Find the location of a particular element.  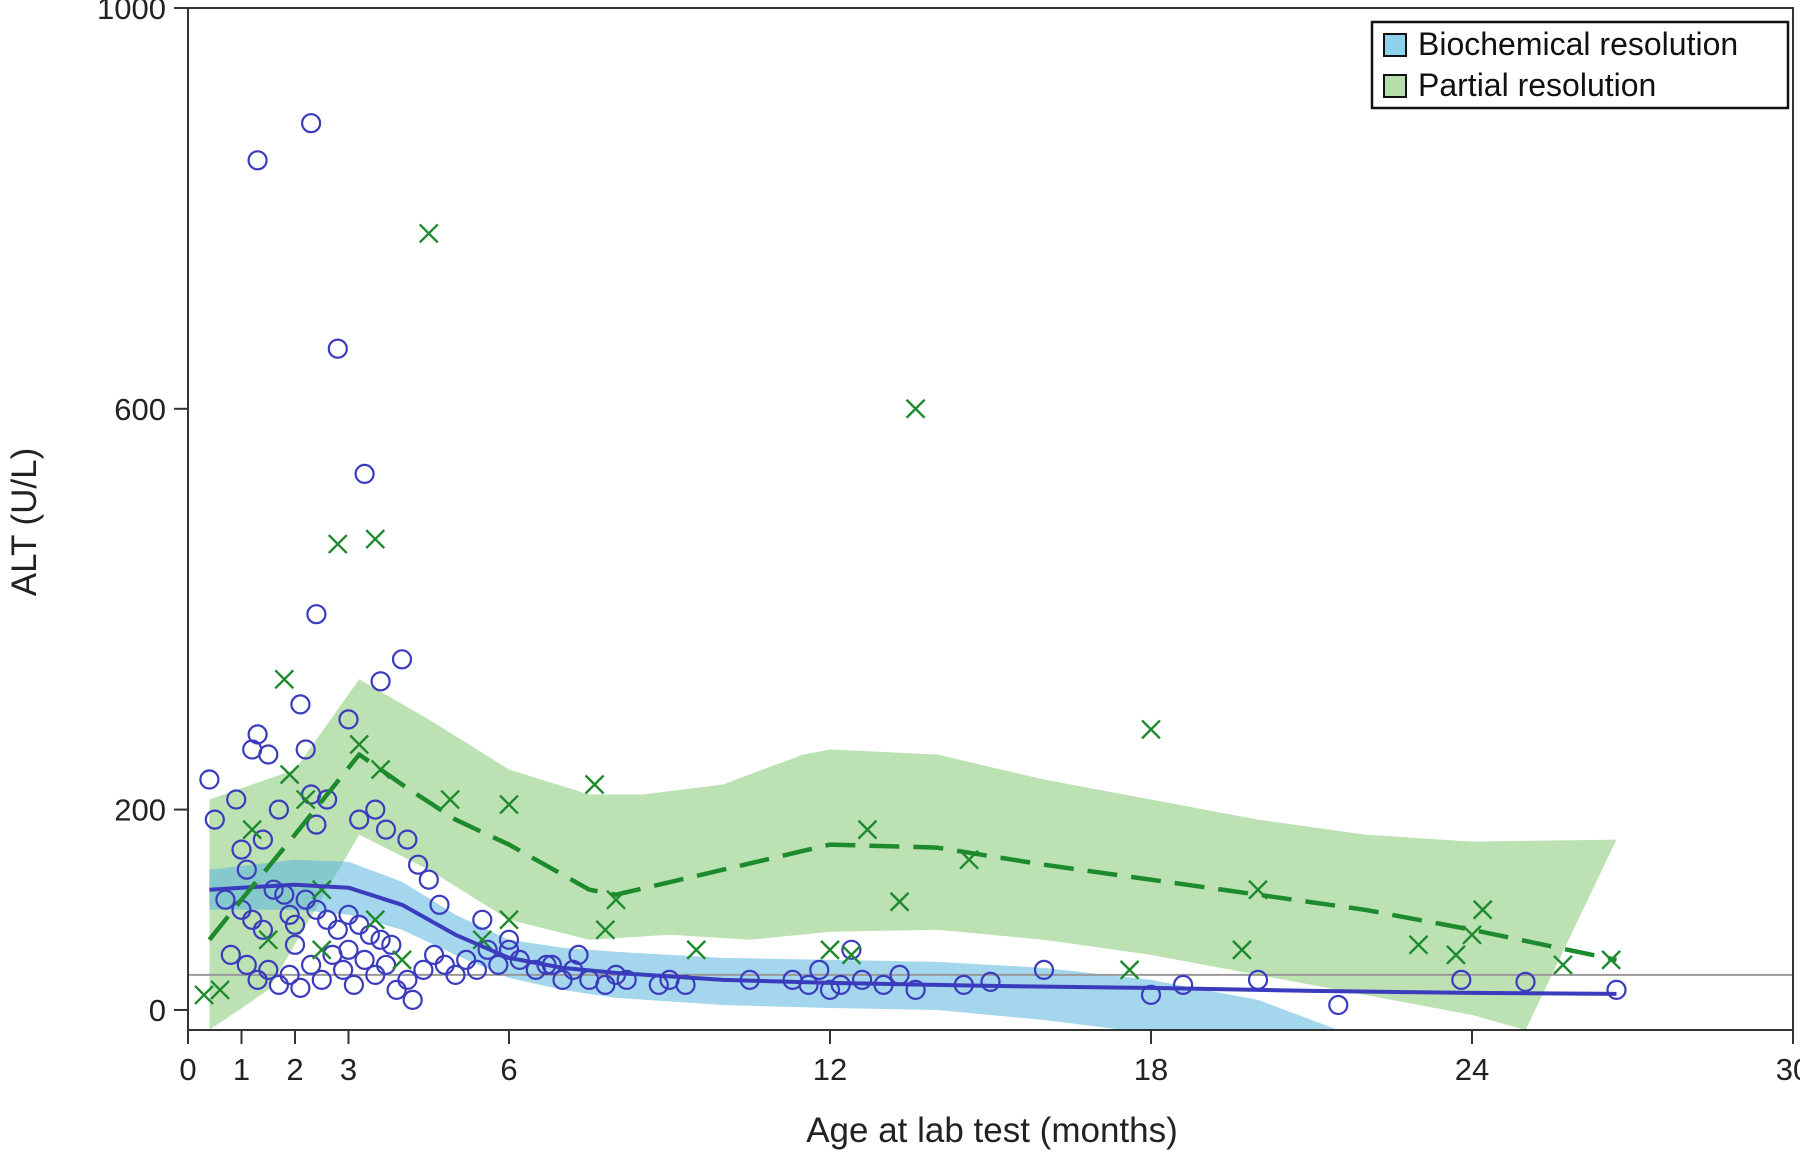

legend-box is located at coordinates (1580, 65).